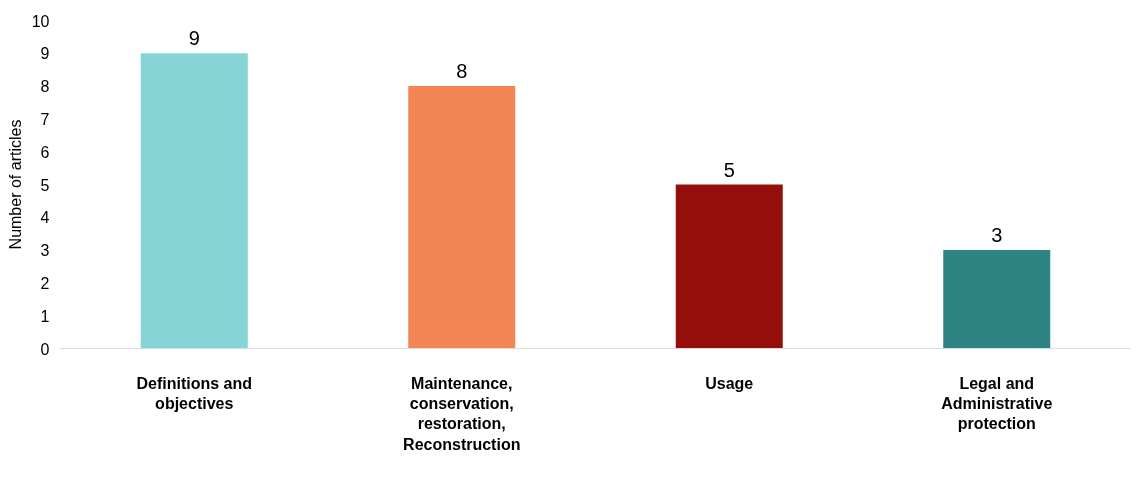 This screenshot has width=1148, height=483. What do you see at coordinates (194, 38) in the screenshot?
I see `data-label: 9` at bounding box center [194, 38].